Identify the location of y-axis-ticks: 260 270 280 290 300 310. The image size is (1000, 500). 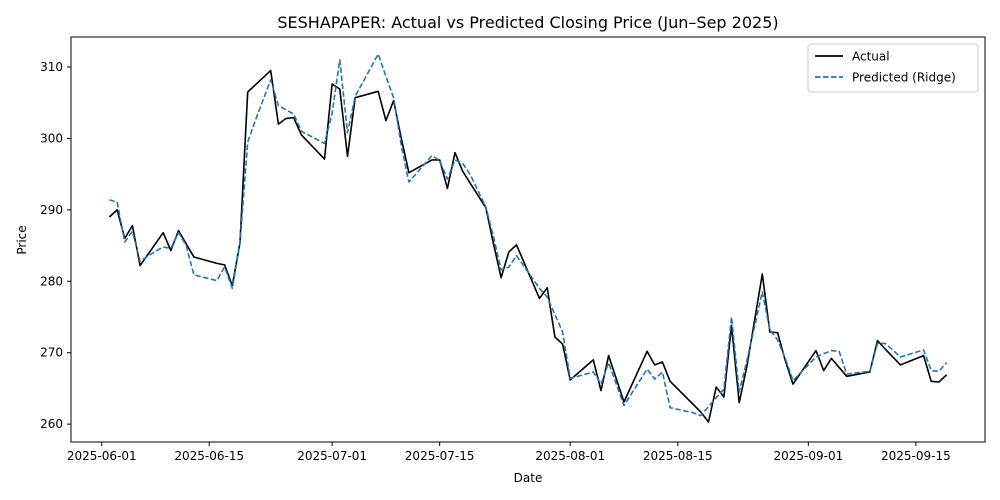
(55, 245).